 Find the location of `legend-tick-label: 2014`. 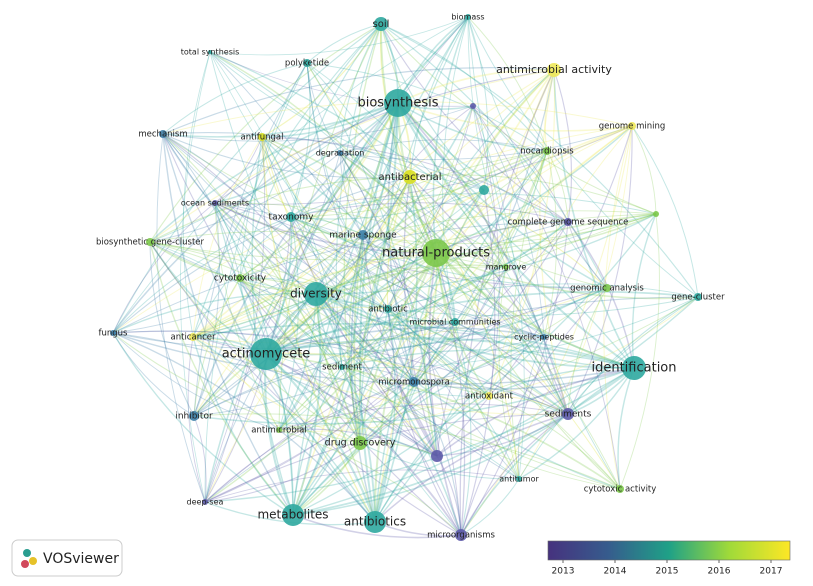

legend-tick-label: 2014 is located at coordinates (615, 572).